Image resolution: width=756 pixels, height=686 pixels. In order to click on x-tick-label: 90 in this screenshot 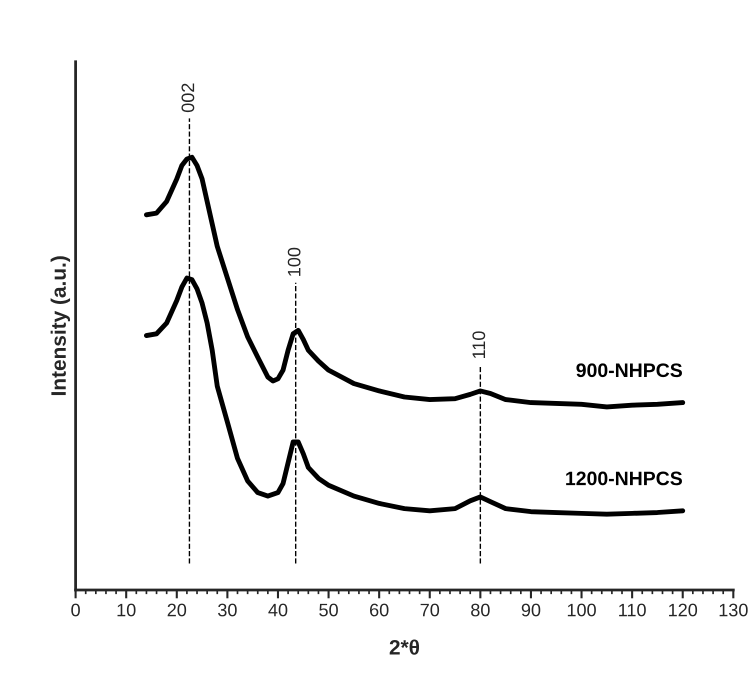, I will do `click(531, 610)`.